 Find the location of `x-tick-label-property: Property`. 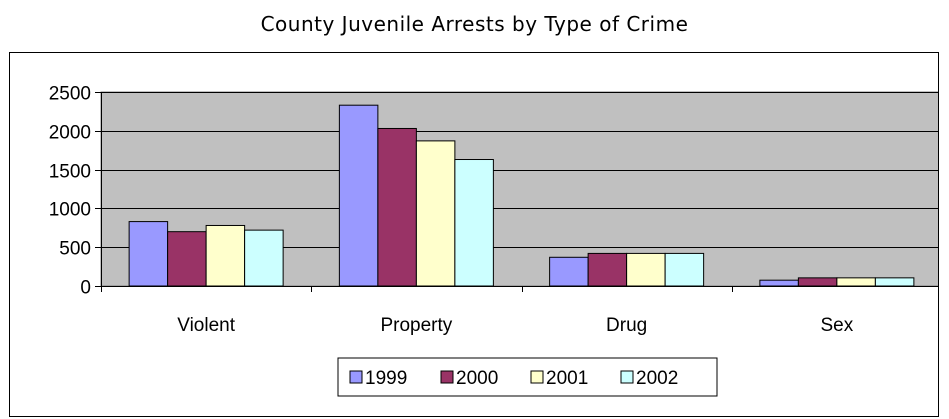

x-tick-label-property: Property is located at coordinates (416, 325).